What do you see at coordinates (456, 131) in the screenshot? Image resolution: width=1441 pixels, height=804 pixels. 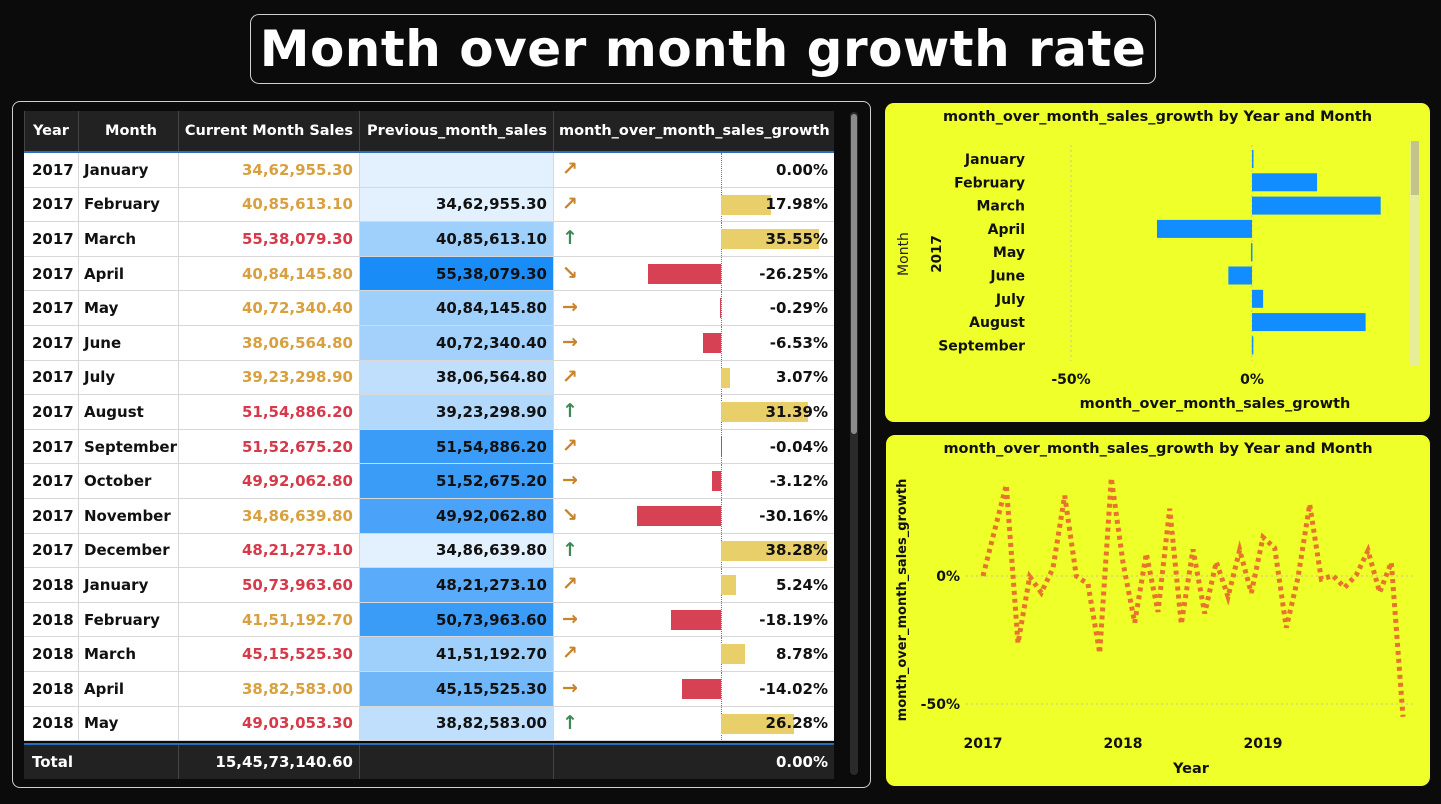 I see `col-header-previous-sales: Previous_month_sales` at bounding box center [456, 131].